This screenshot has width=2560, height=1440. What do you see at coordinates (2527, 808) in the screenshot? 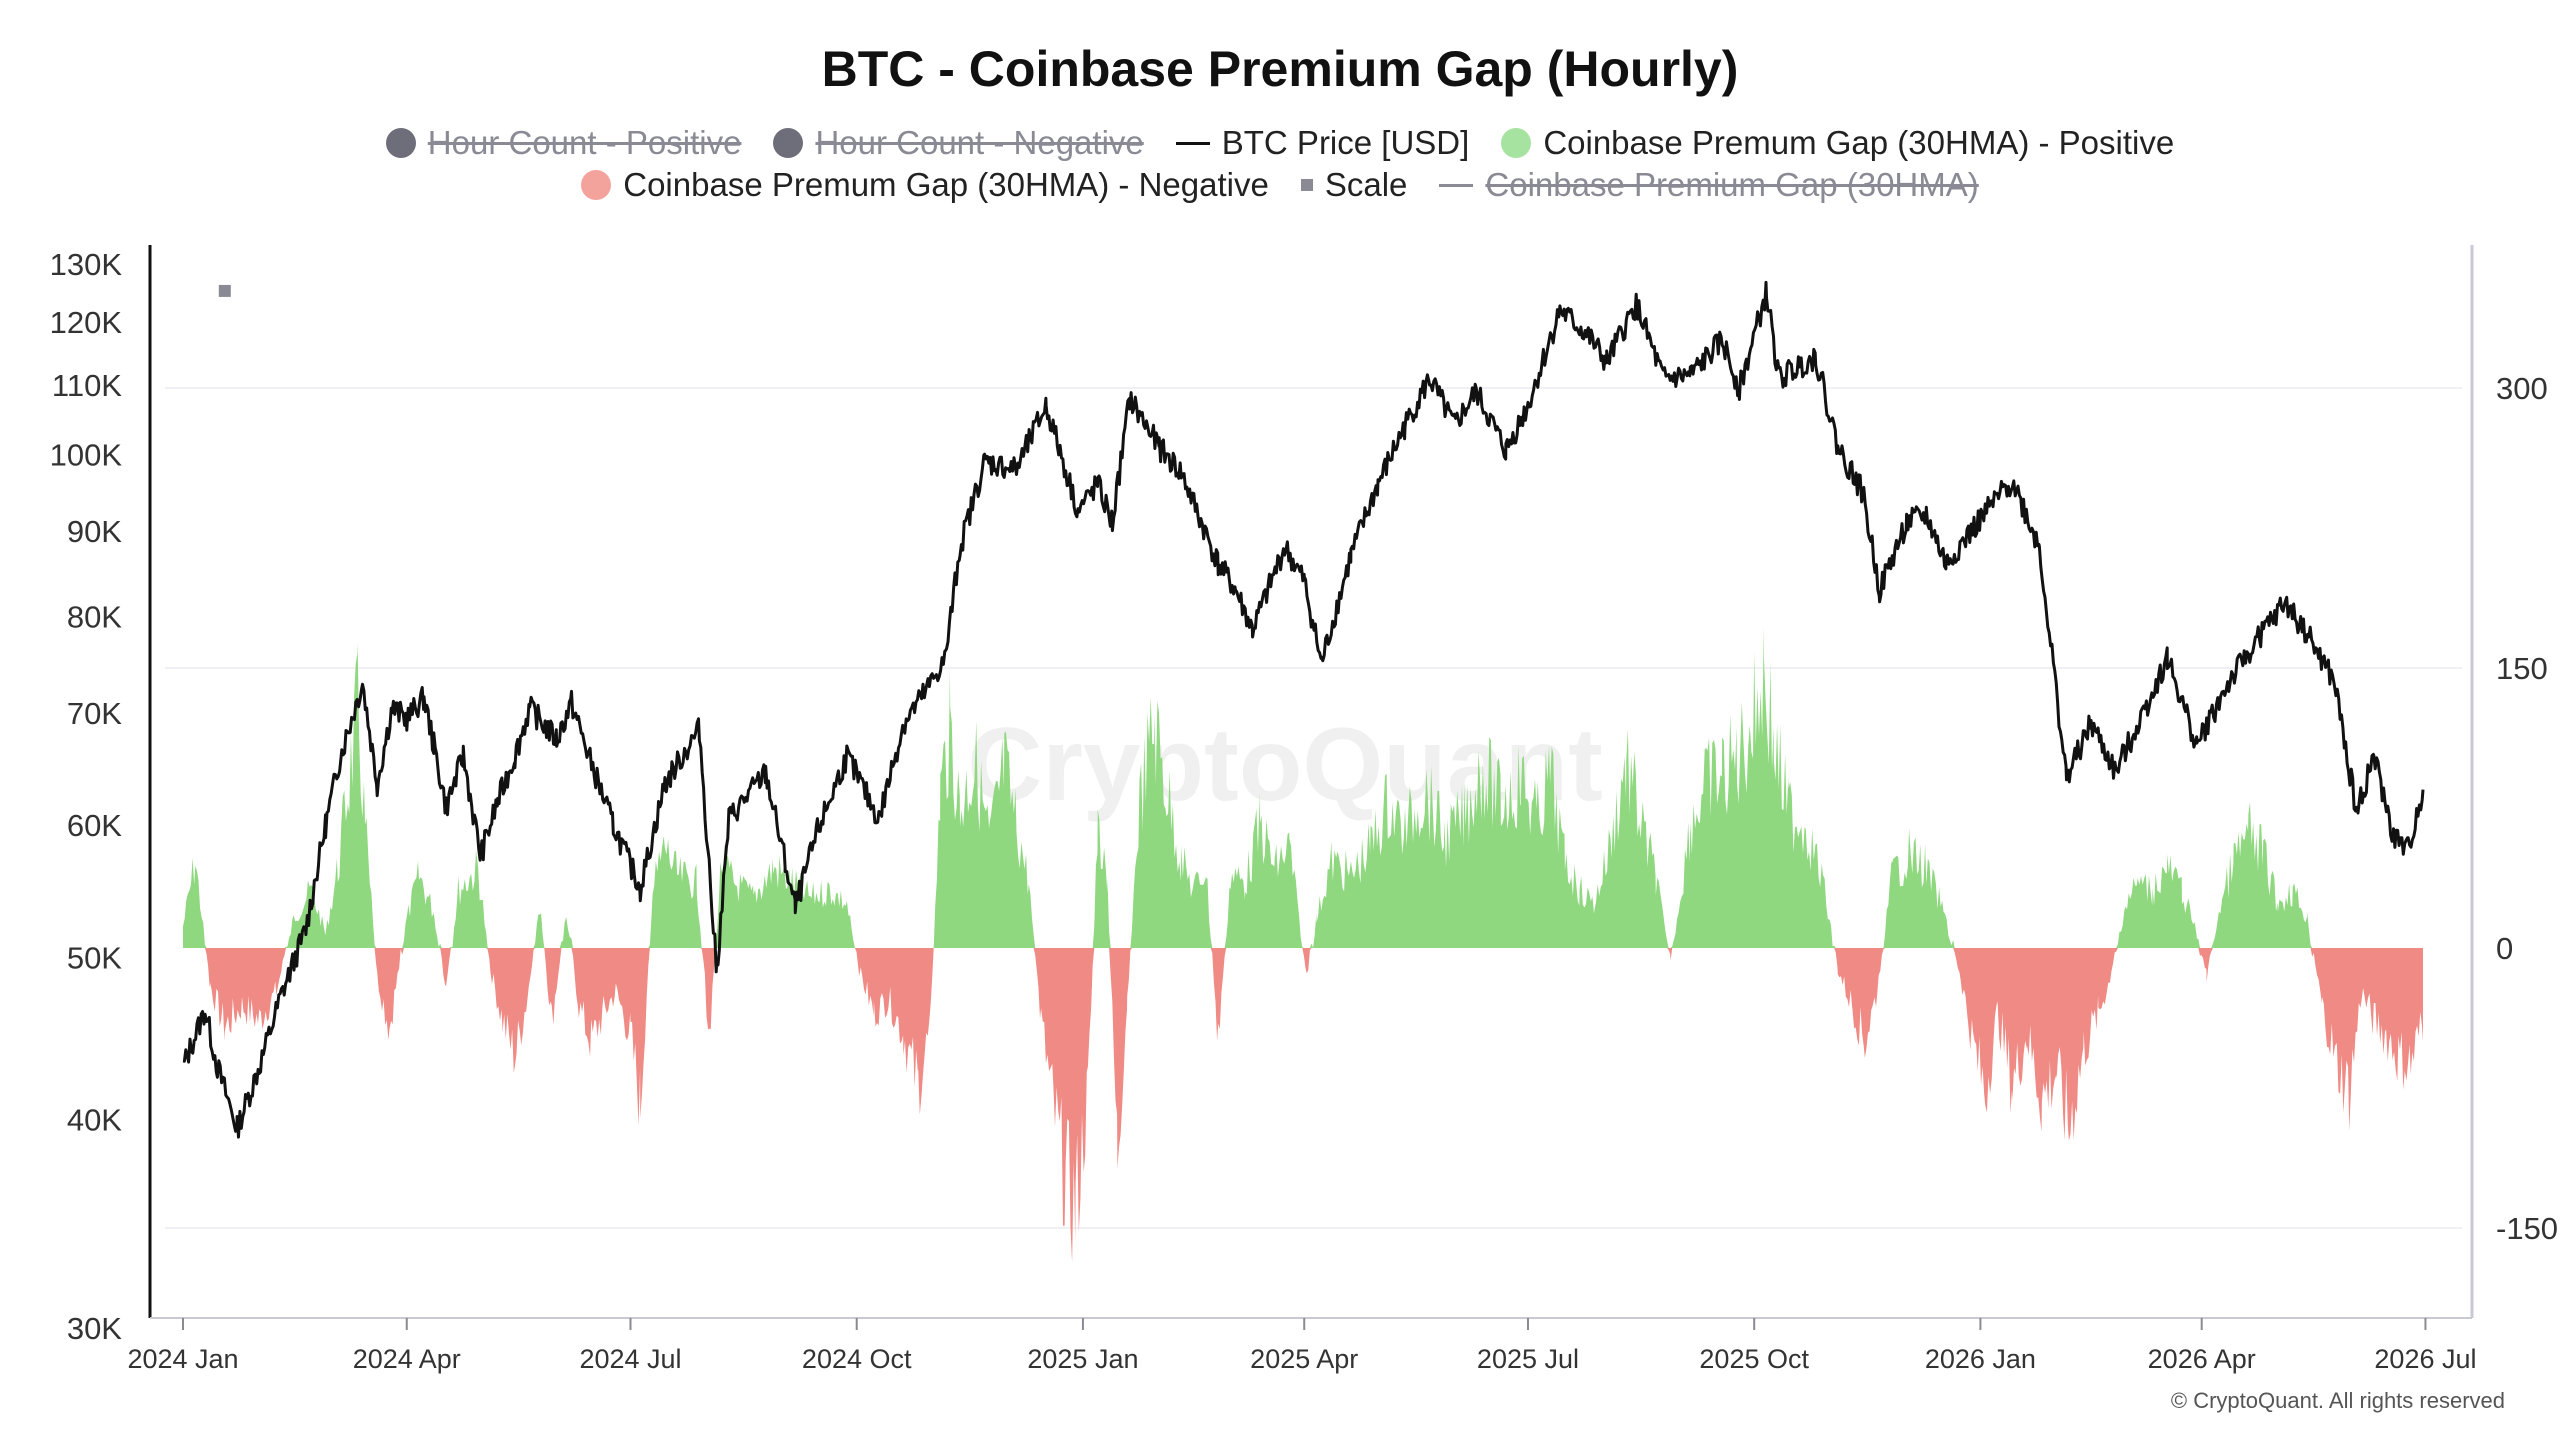
I see `right-axis-ticks: 300 150 0 -150` at bounding box center [2527, 808].